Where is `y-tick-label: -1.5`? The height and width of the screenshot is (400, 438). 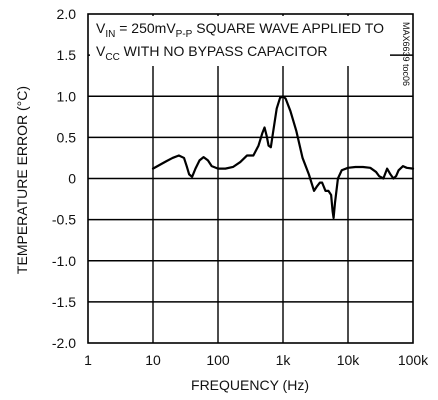
y-tick-label: -1.5 is located at coordinates (64, 302).